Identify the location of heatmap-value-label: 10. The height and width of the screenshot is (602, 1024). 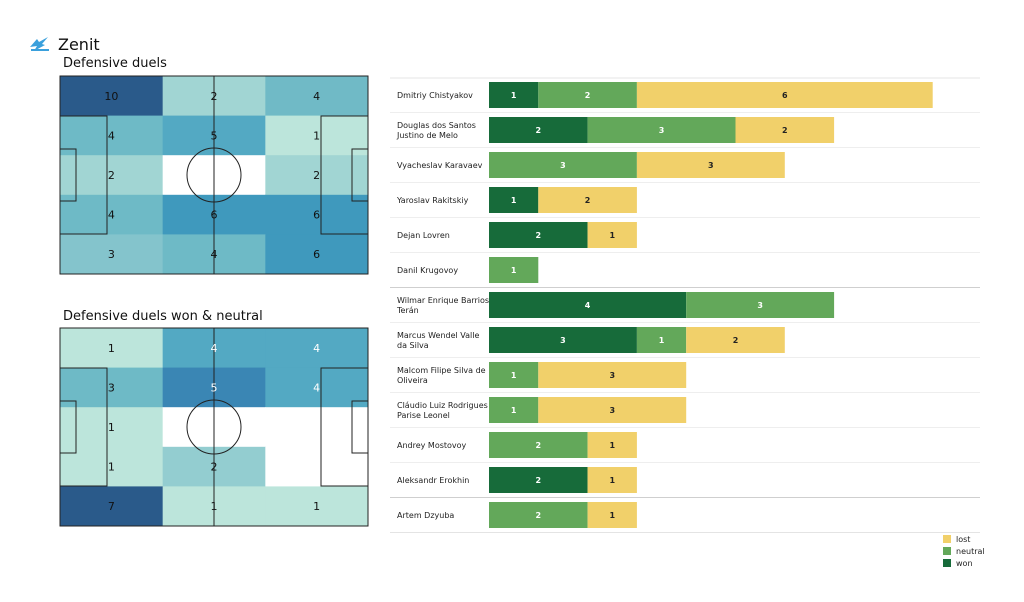
(111, 96).